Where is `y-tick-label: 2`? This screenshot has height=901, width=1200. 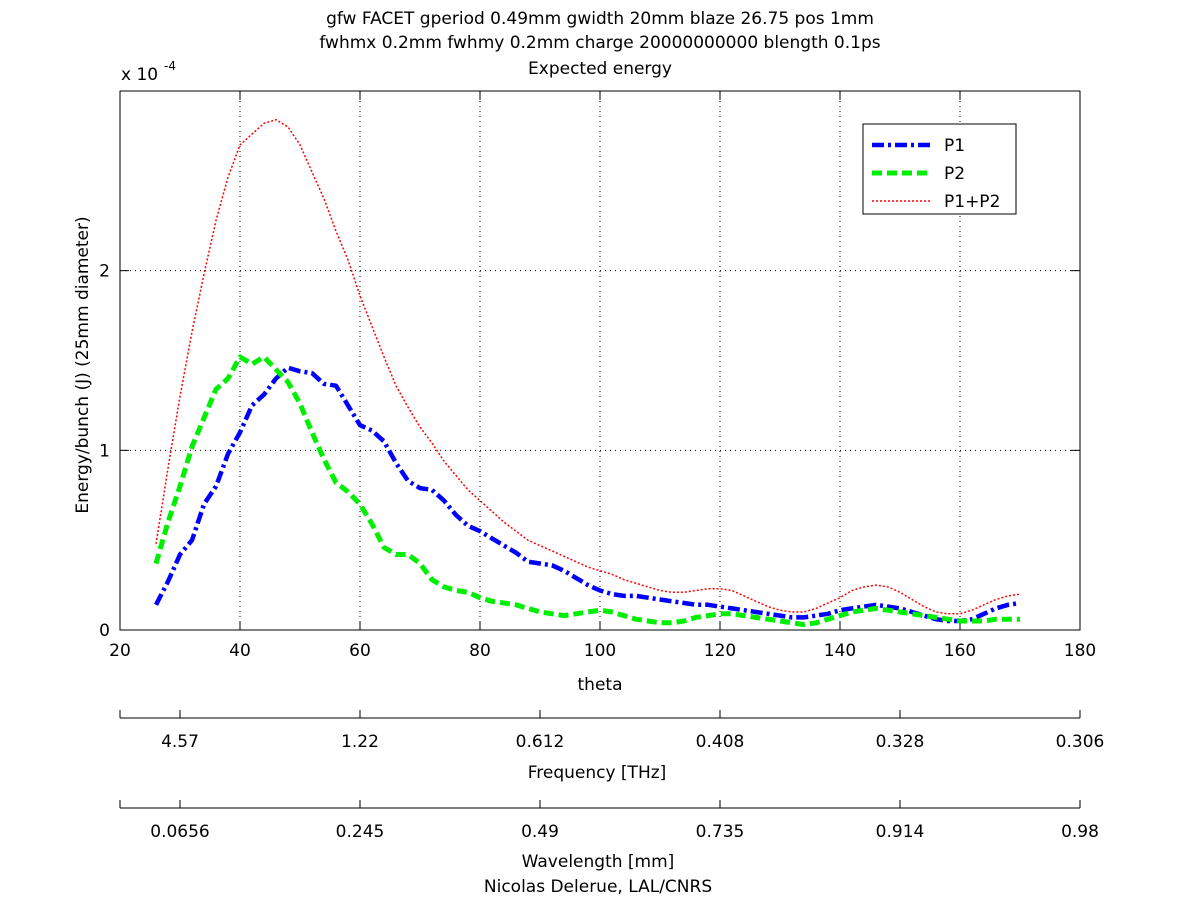 y-tick-label: 2 is located at coordinates (104, 272).